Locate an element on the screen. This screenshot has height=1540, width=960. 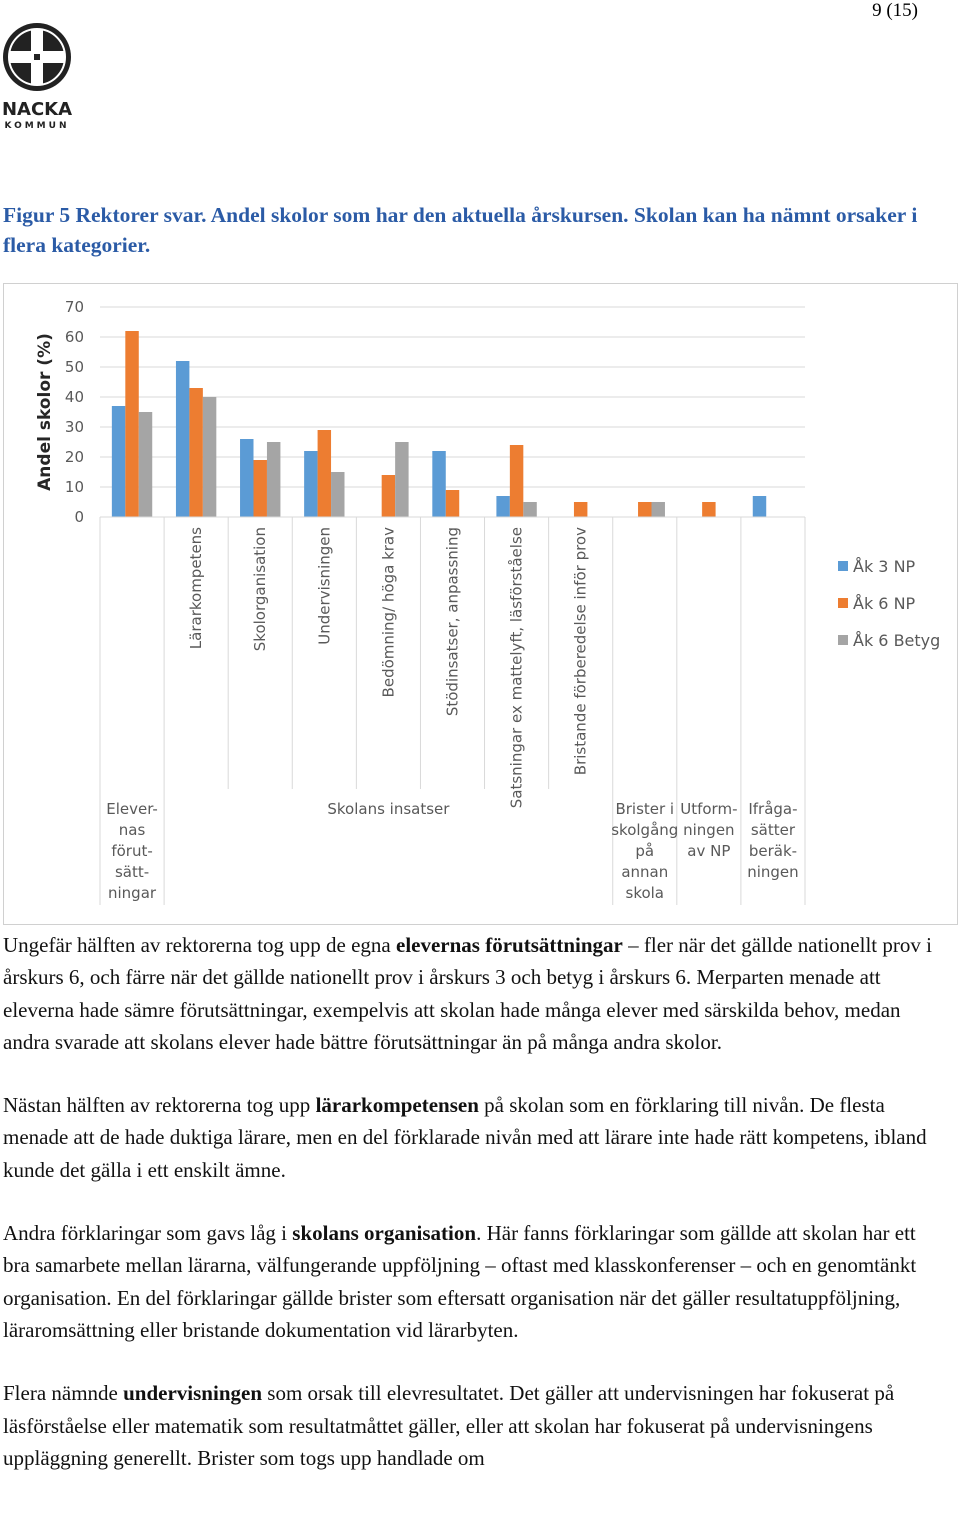
y-tick-label: 20 is located at coordinates (74, 457).